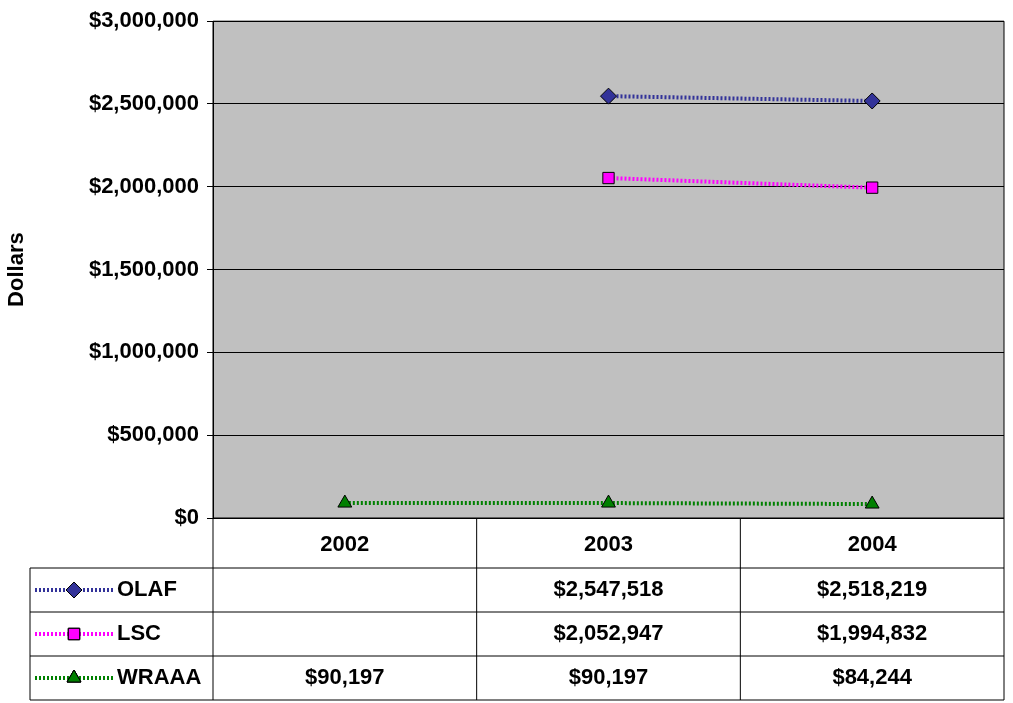 The height and width of the screenshot is (703, 1013). I want to click on y-tick-label: $2,000,000, so click(143, 185).